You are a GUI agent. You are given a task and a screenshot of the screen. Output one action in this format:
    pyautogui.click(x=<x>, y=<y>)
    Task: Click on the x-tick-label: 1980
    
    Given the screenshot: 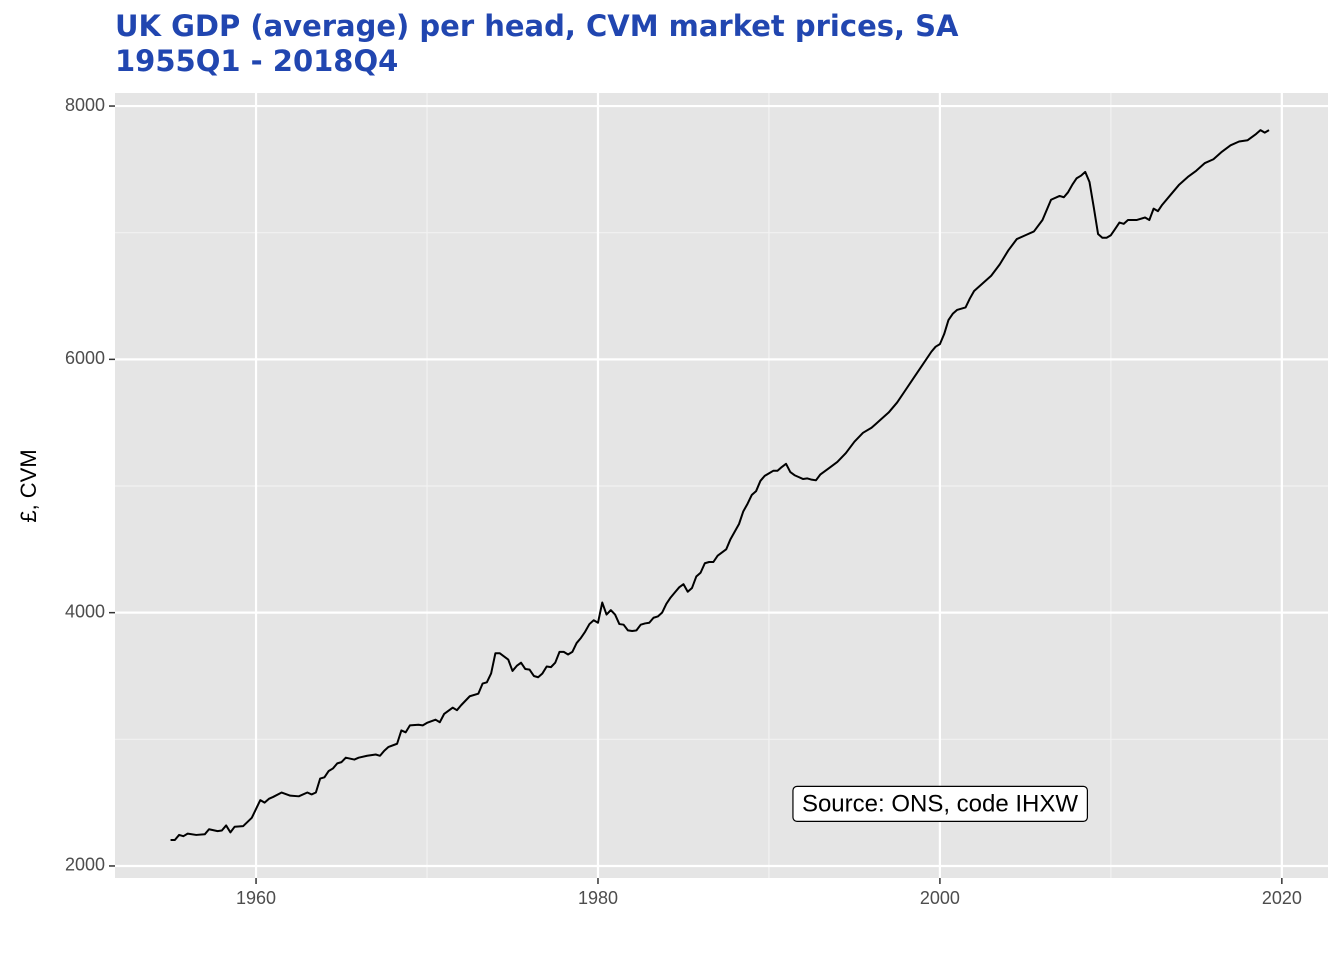 What is the action you would take?
    pyautogui.click(x=598, y=898)
    